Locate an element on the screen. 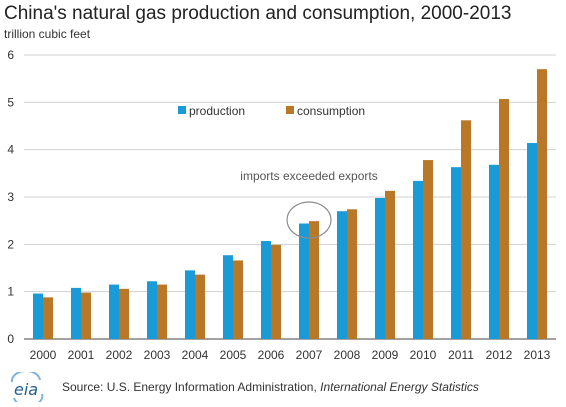 The width and height of the screenshot is (566, 407). bar-production-2009 is located at coordinates (380, 268).